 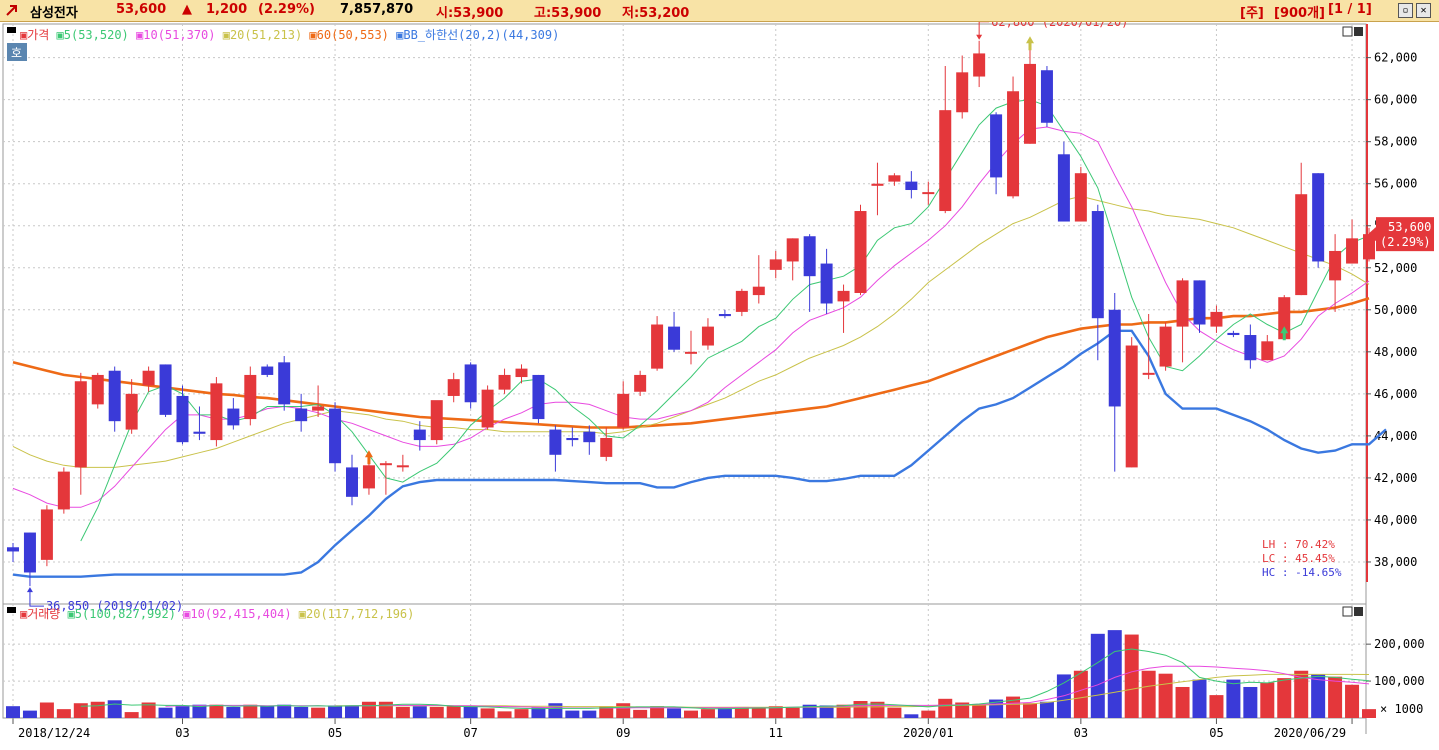 What do you see at coordinates (470, 733) in the screenshot?
I see `date-tick-label: 07` at bounding box center [470, 733].